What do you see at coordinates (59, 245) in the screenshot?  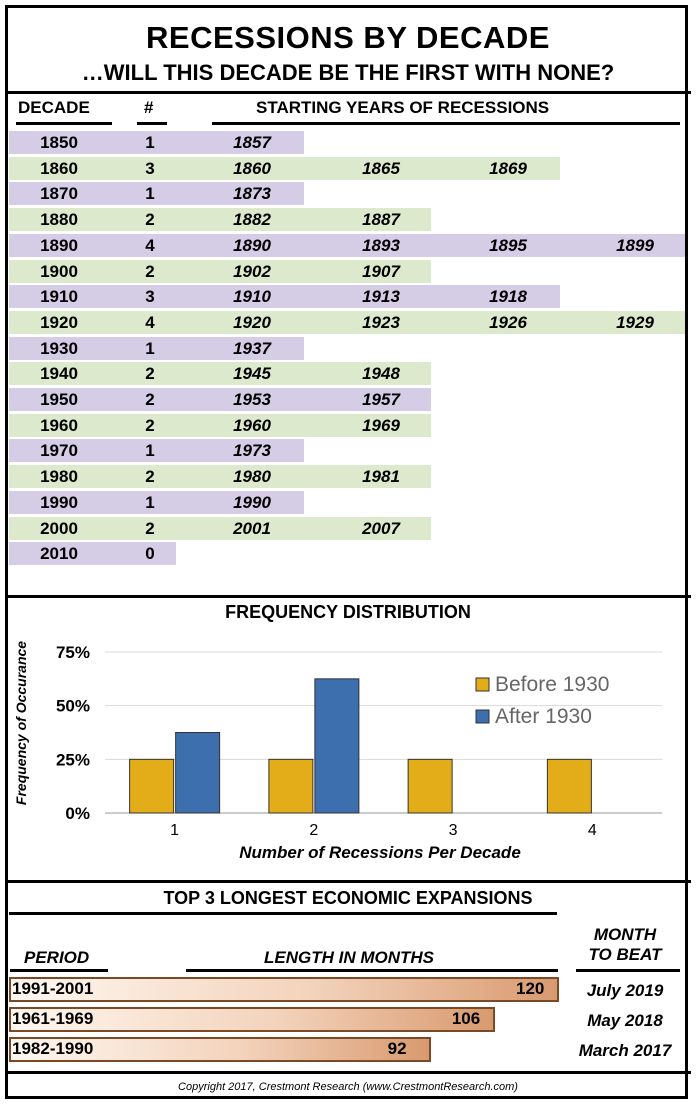 I see `decade-cell: 1890` at bounding box center [59, 245].